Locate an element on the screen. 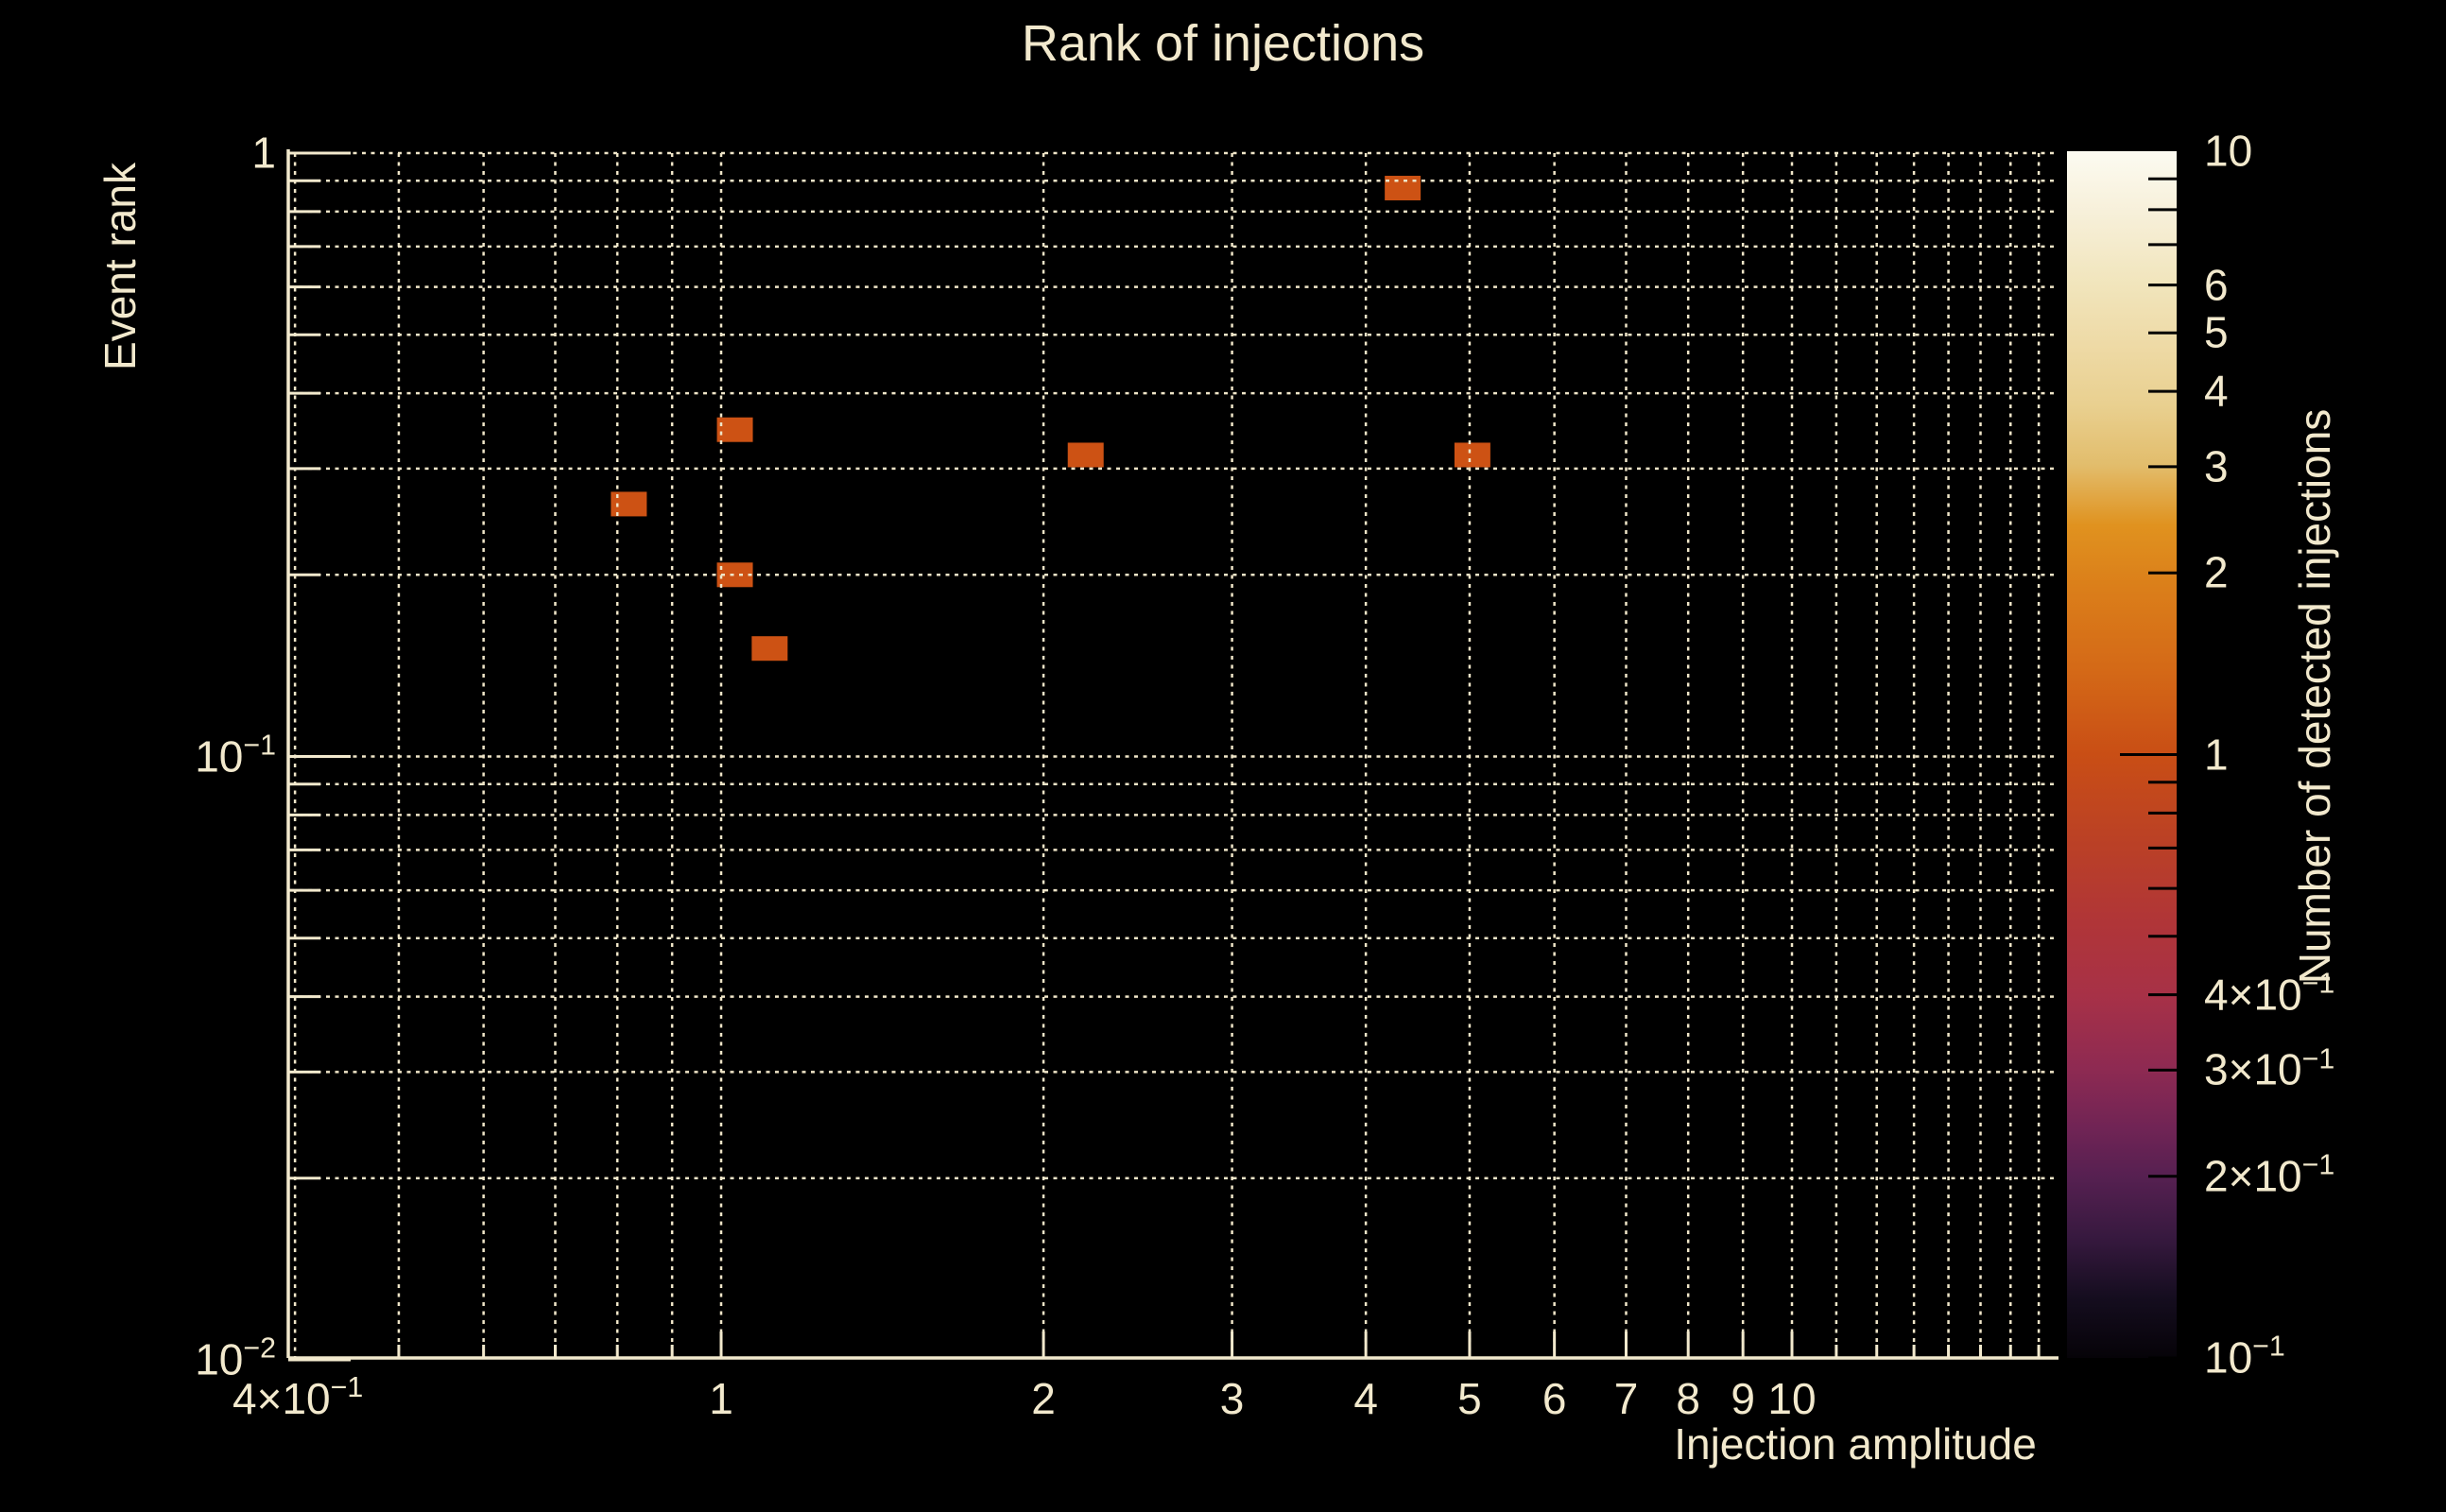 This screenshot has width=2446, height=1512. y-tick-label-1-base: 1 is located at coordinates (263, 153).